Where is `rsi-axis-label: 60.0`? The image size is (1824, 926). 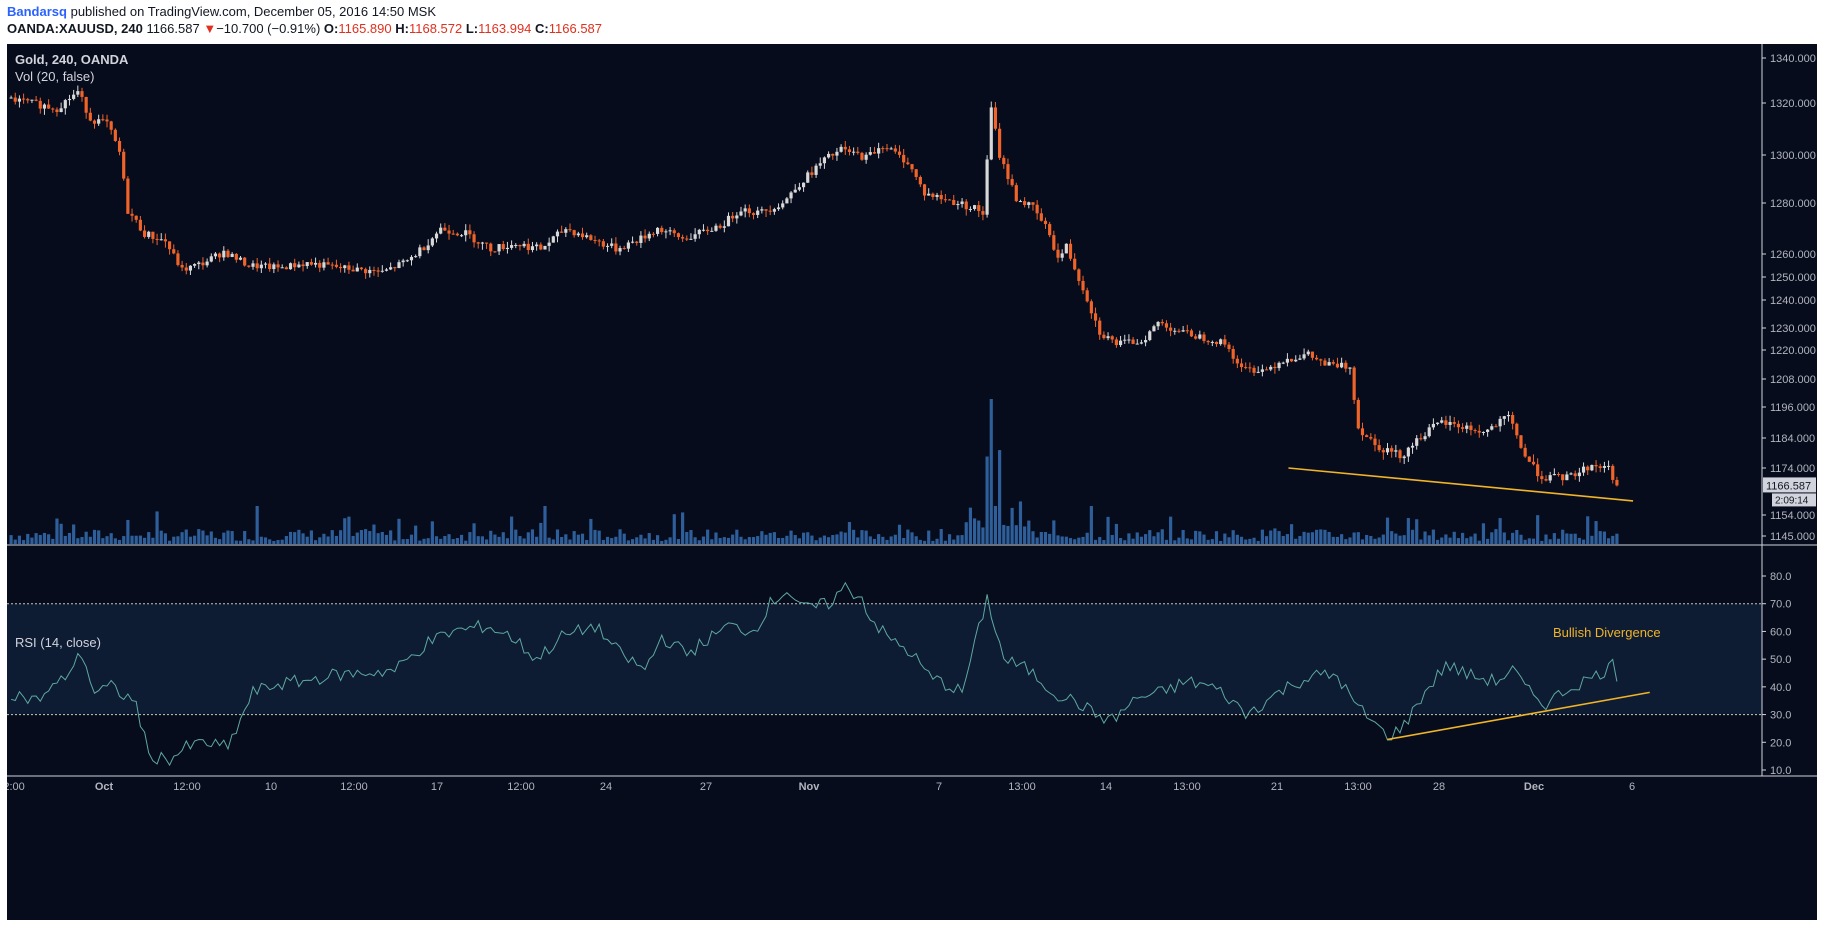 rsi-axis-label: 60.0 is located at coordinates (1780, 632).